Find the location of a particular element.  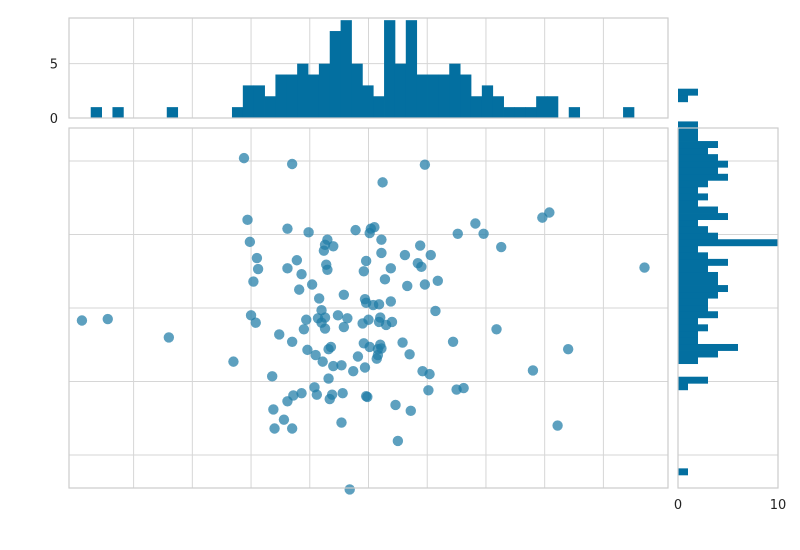

right-x-tick-label: 10 is located at coordinates (778, 505).